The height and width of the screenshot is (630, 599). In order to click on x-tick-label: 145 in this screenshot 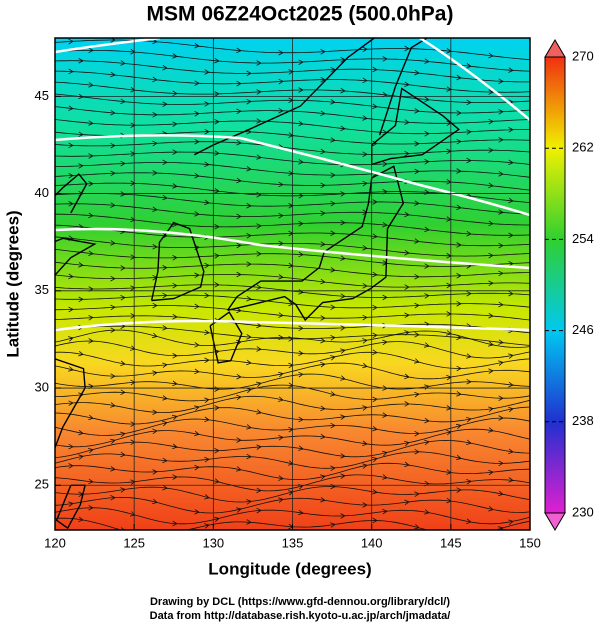, I will do `click(451, 542)`.